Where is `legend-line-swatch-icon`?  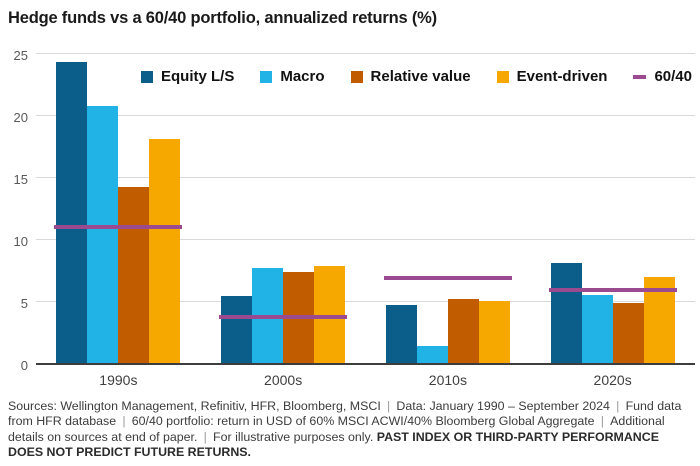
legend-line-swatch-icon is located at coordinates (640, 76).